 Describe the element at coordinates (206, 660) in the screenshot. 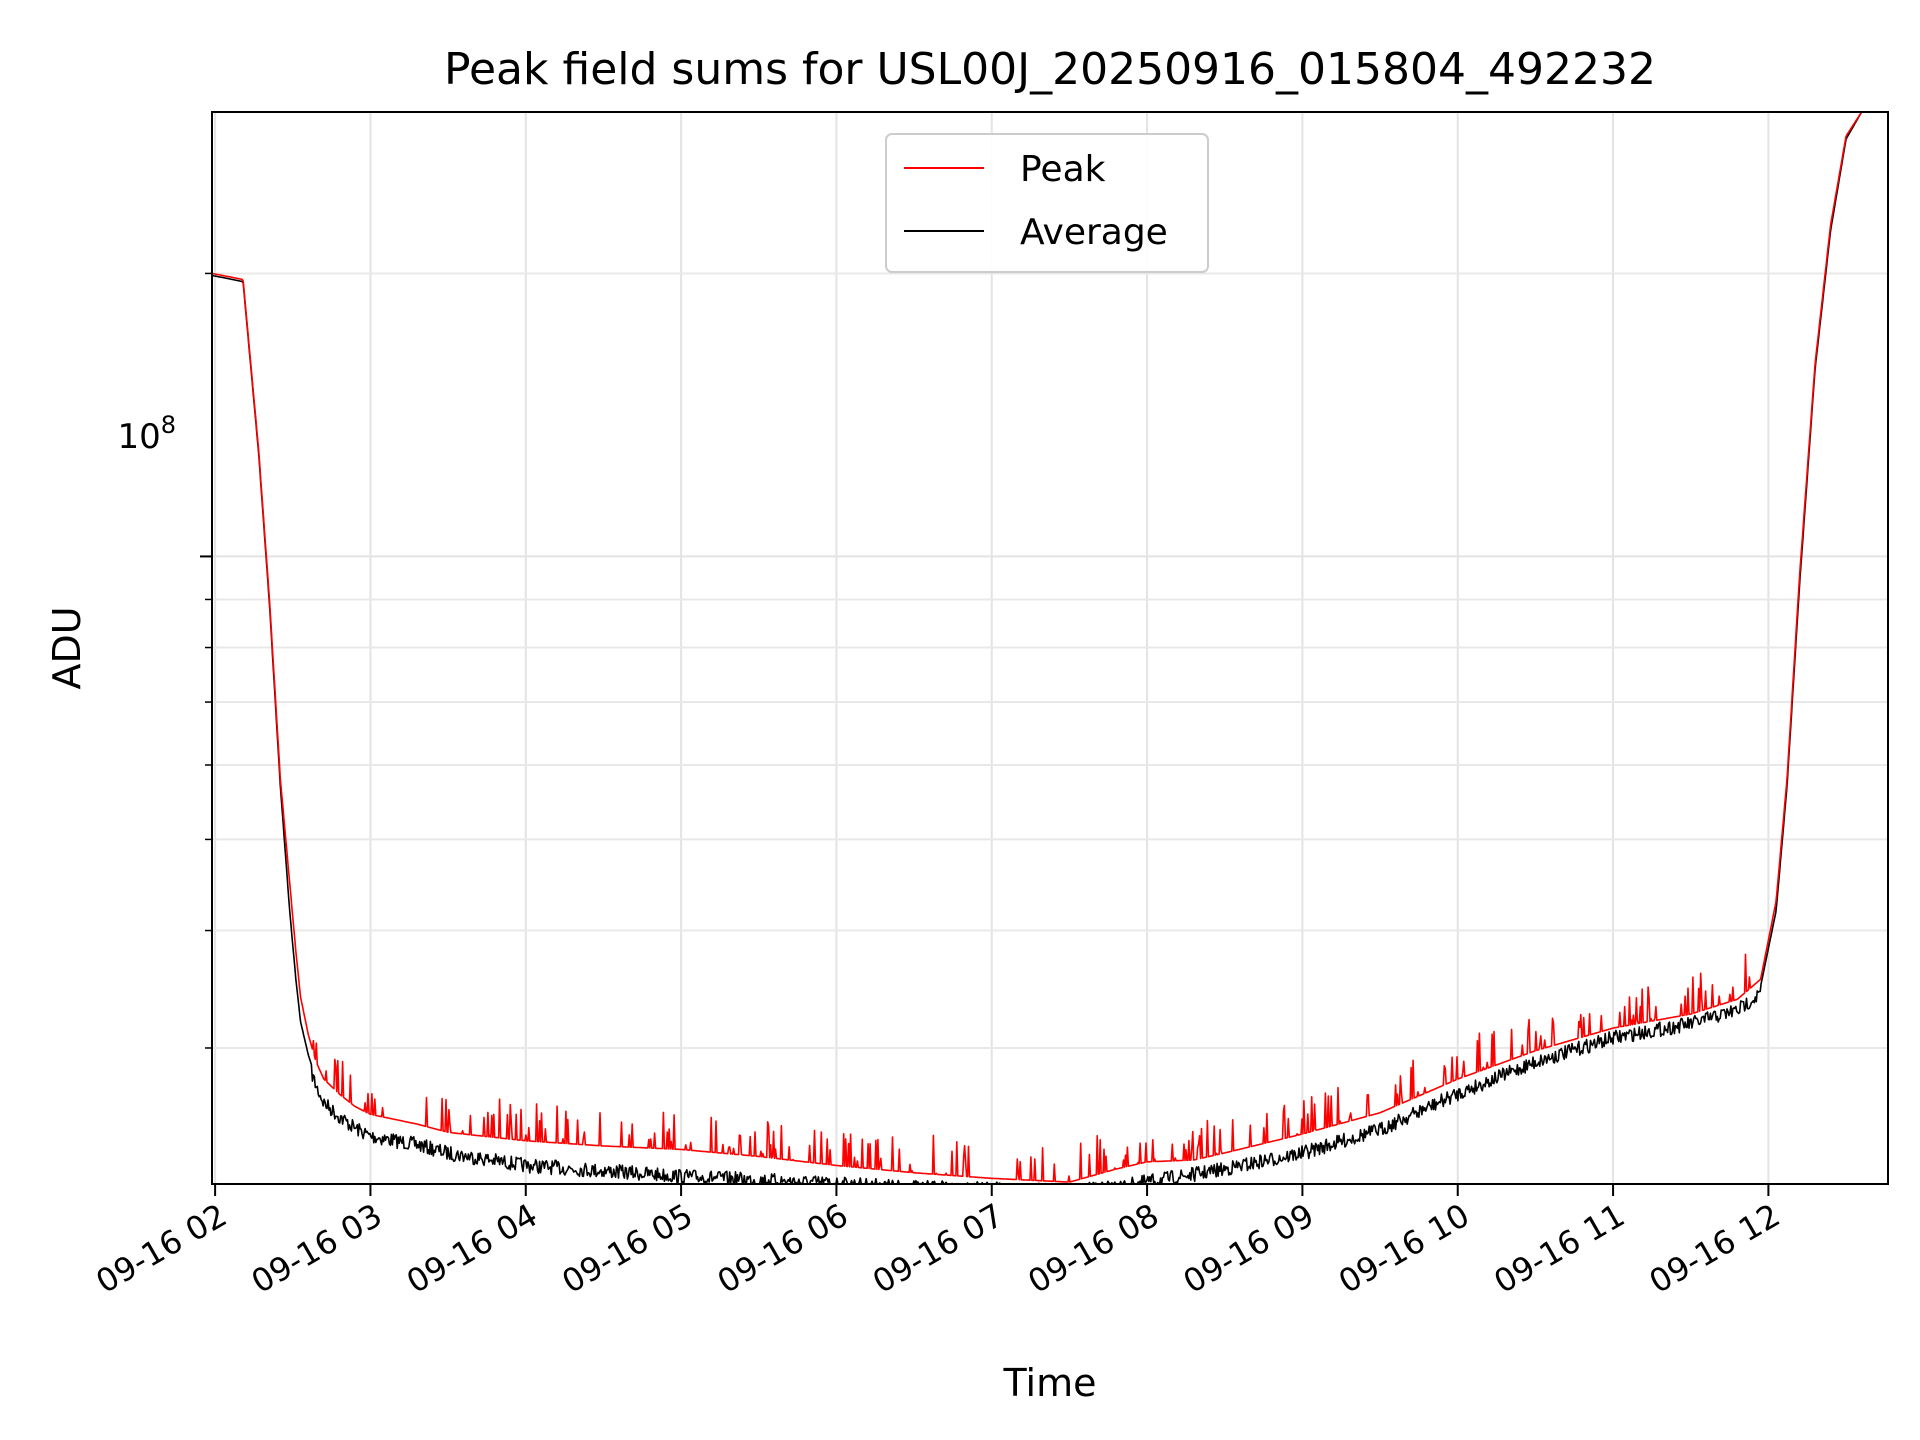

I see `y-axis-ticks` at that location.